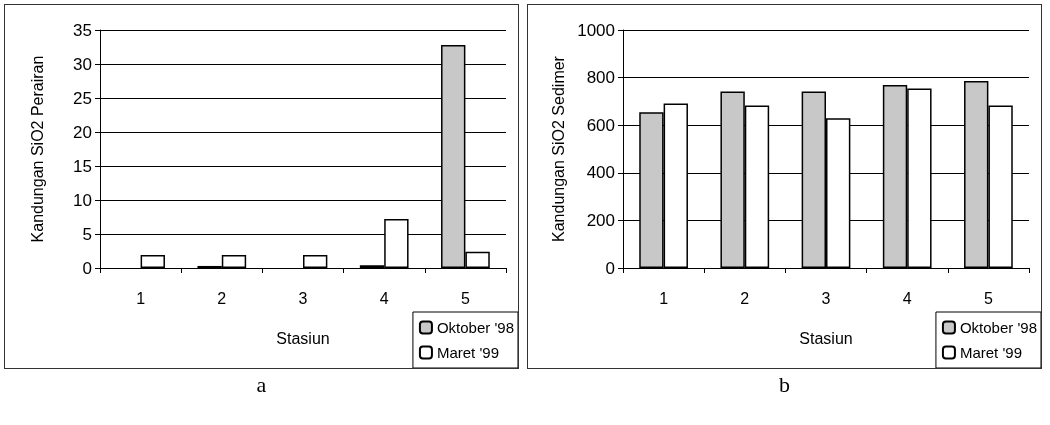  What do you see at coordinates (600, 173) in the screenshot?
I see `y-tick-label: 400` at bounding box center [600, 173].